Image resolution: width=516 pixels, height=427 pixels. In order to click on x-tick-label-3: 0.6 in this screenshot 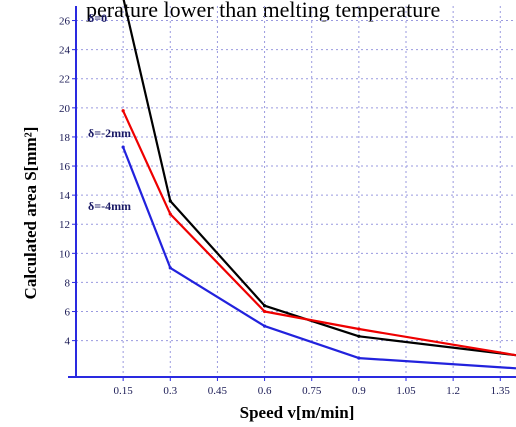, I will do `click(265, 391)`.